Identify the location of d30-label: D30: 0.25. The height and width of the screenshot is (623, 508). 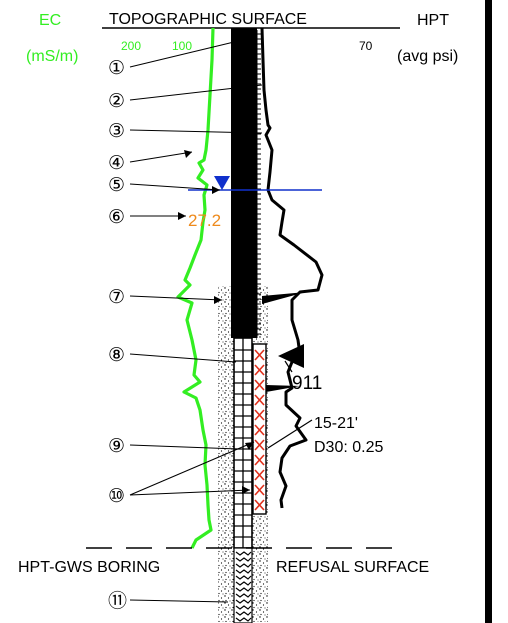
(348, 447).